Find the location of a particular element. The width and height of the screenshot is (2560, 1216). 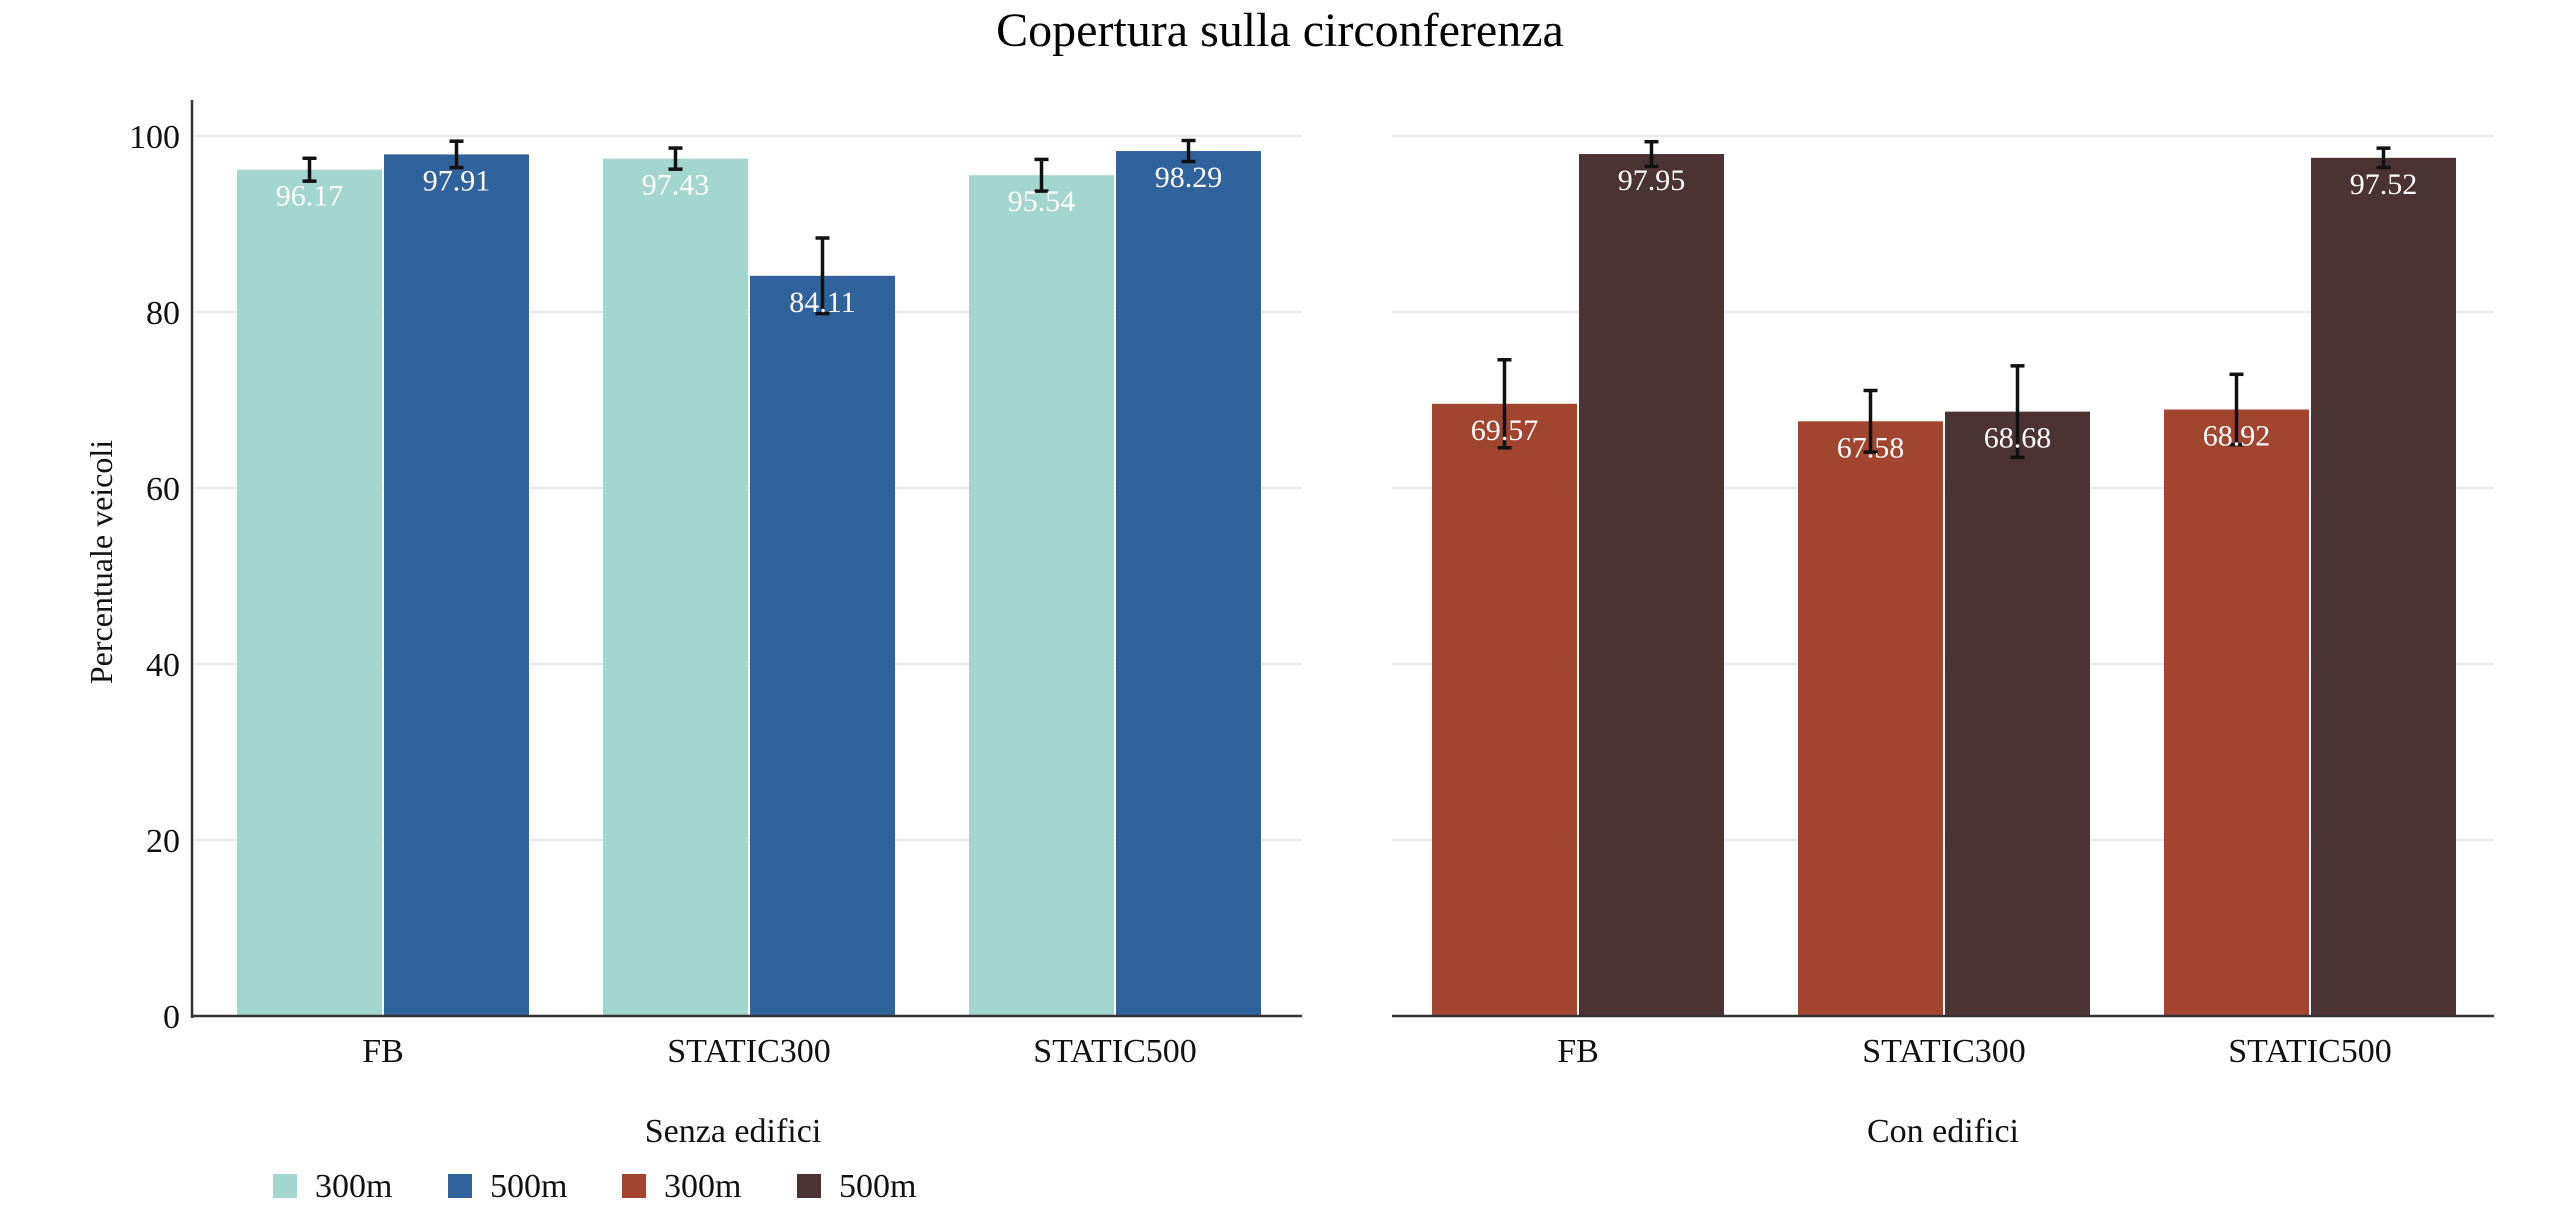

y-axis-label: Percentuale veicoli is located at coordinates (101, 562).